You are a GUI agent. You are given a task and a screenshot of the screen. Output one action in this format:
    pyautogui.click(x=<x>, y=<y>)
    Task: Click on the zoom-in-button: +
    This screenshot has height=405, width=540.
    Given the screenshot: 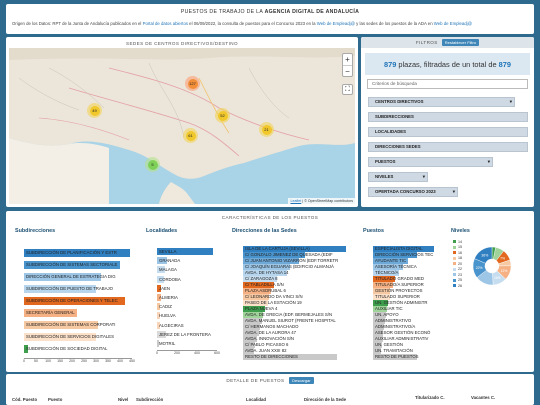 What is the action you would take?
    pyautogui.click(x=347, y=59)
    